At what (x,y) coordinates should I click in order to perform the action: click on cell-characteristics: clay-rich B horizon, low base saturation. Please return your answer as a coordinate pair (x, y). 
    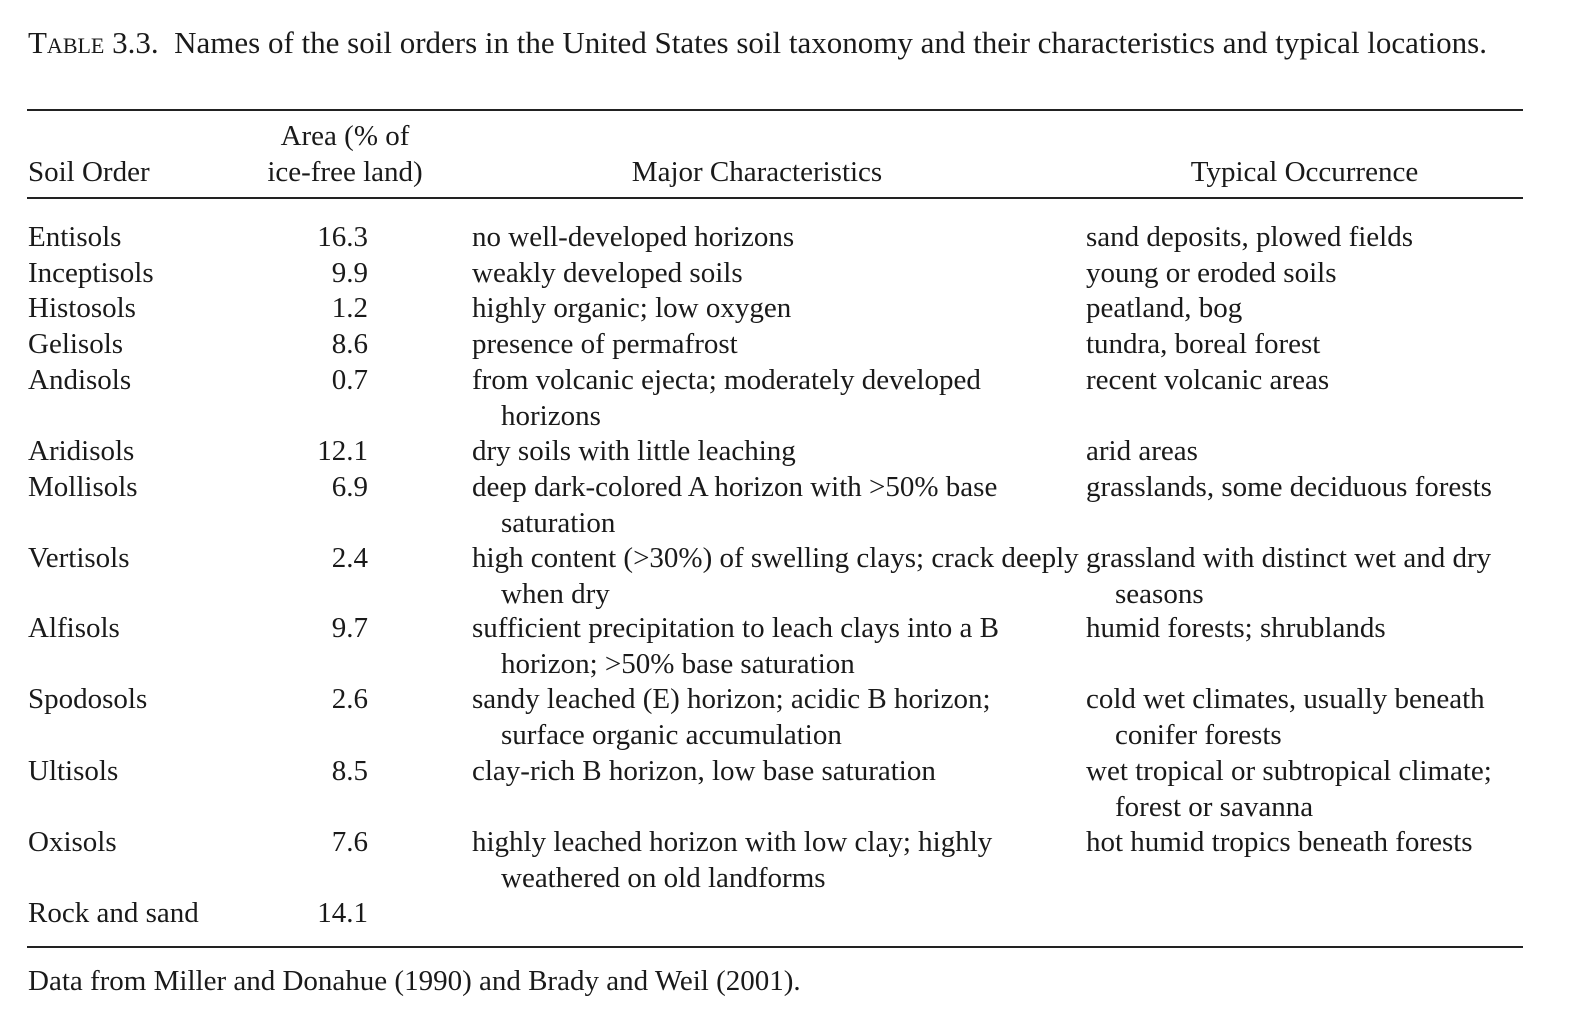
    Looking at the image, I should click on (704, 771).